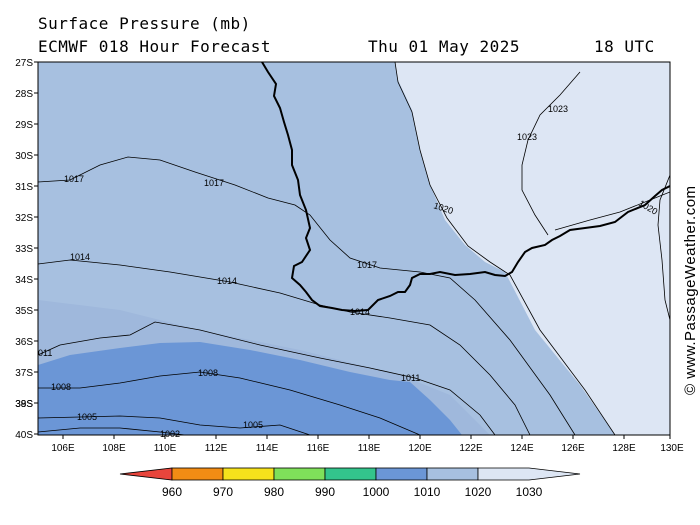 This screenshot has width=700, height=525. I want to click on forecast-date: Thu 01 May 2025, so click(444, 46).